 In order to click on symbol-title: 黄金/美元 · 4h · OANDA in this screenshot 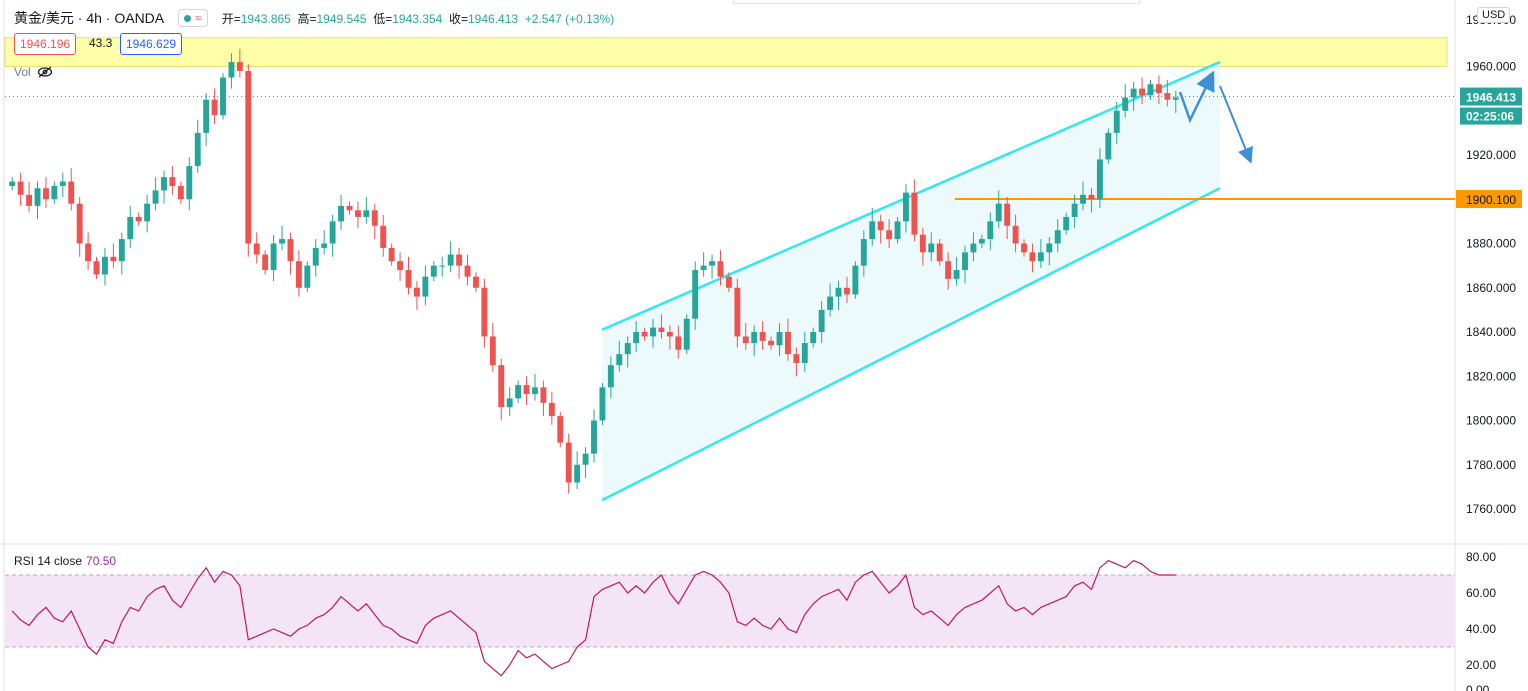, I will do `click(89, 18)`.